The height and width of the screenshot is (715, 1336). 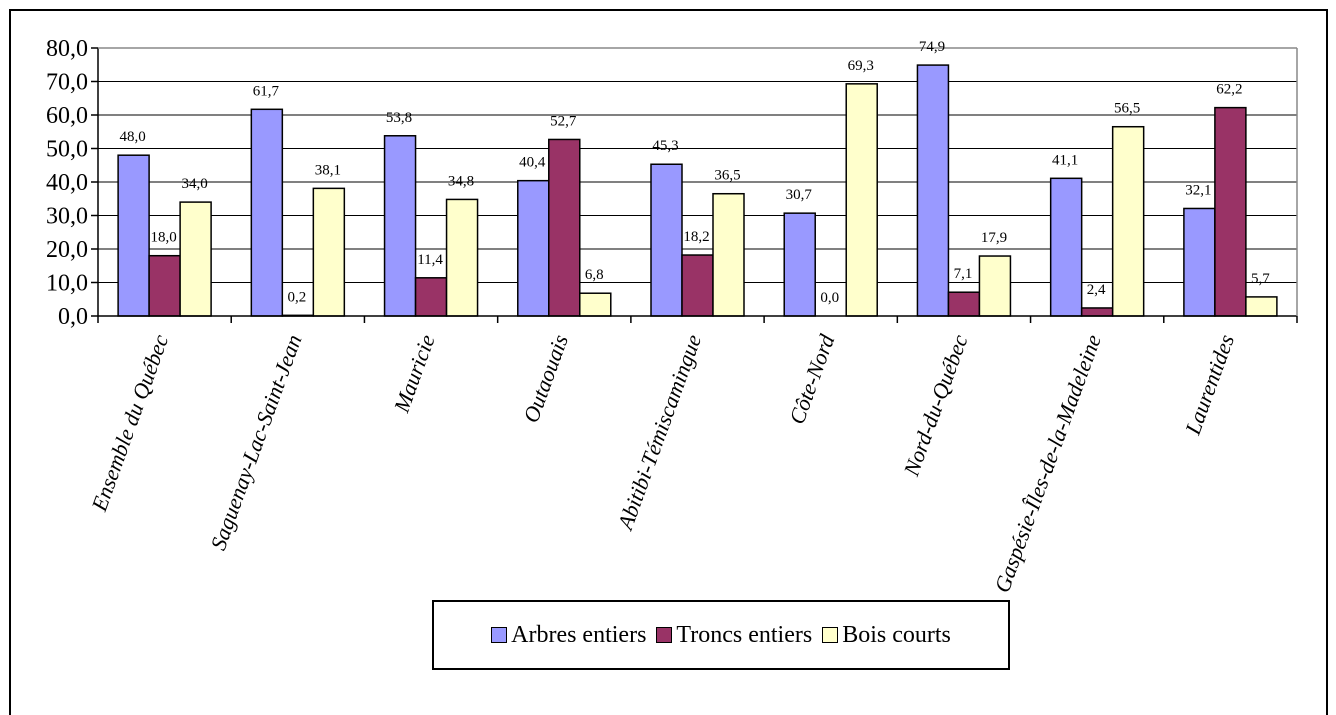 What do you see at coordinates (812, 378) in the screenshot?
I see `x-category-label: Côte-Nord` at bounding box center [812, 378].